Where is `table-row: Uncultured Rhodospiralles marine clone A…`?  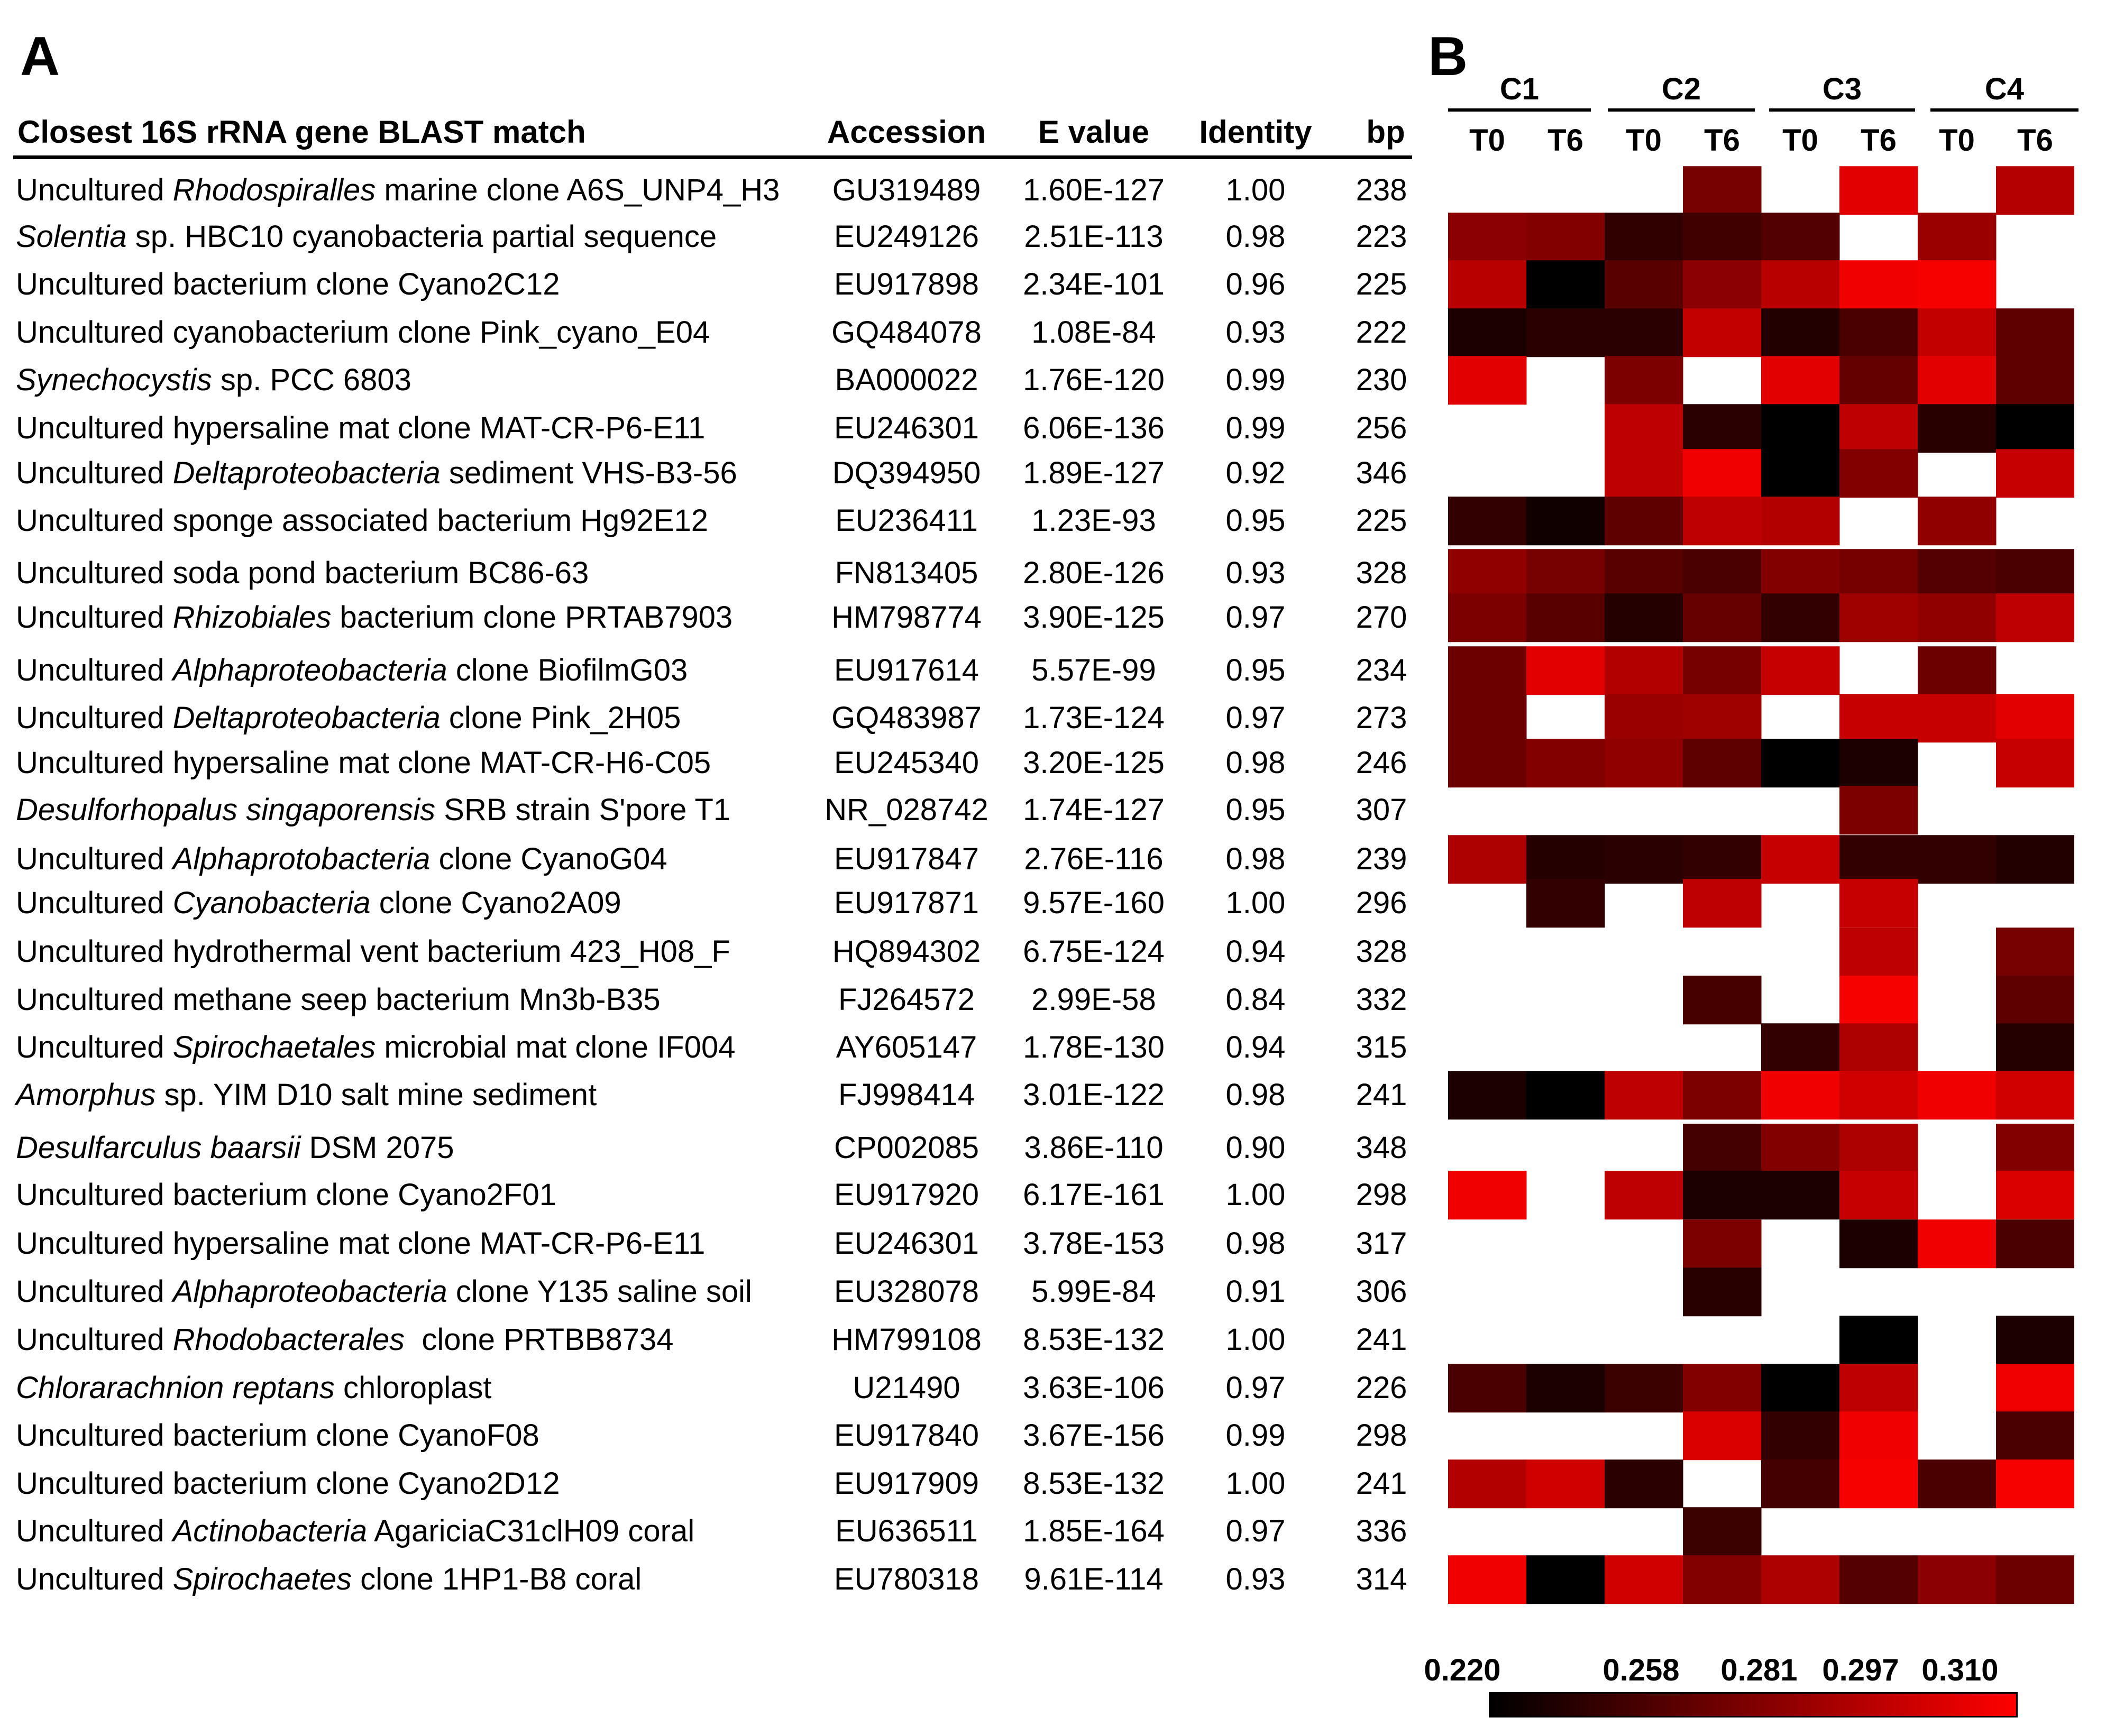
table-row: Uncultured Rhodospiralles marine clone A… is located at coordinates (714, 190).